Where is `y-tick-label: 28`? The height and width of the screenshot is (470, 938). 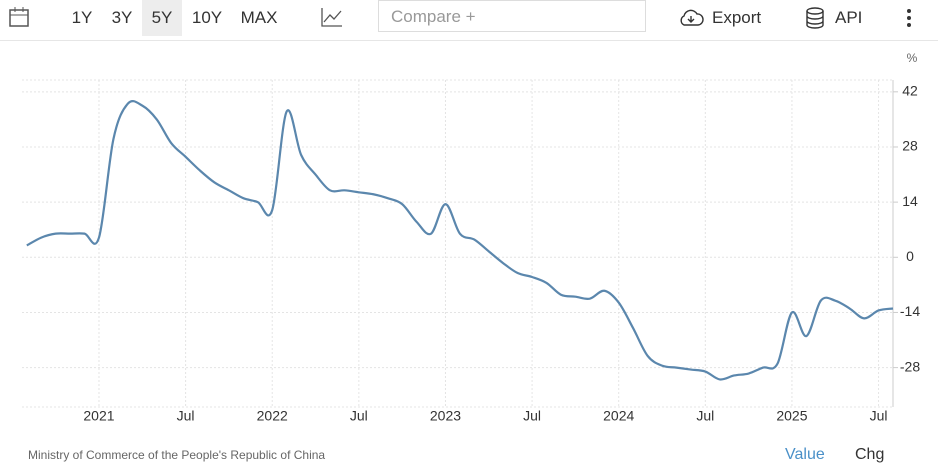
y-tick-label: 28 is located at coordinates (910, 146).